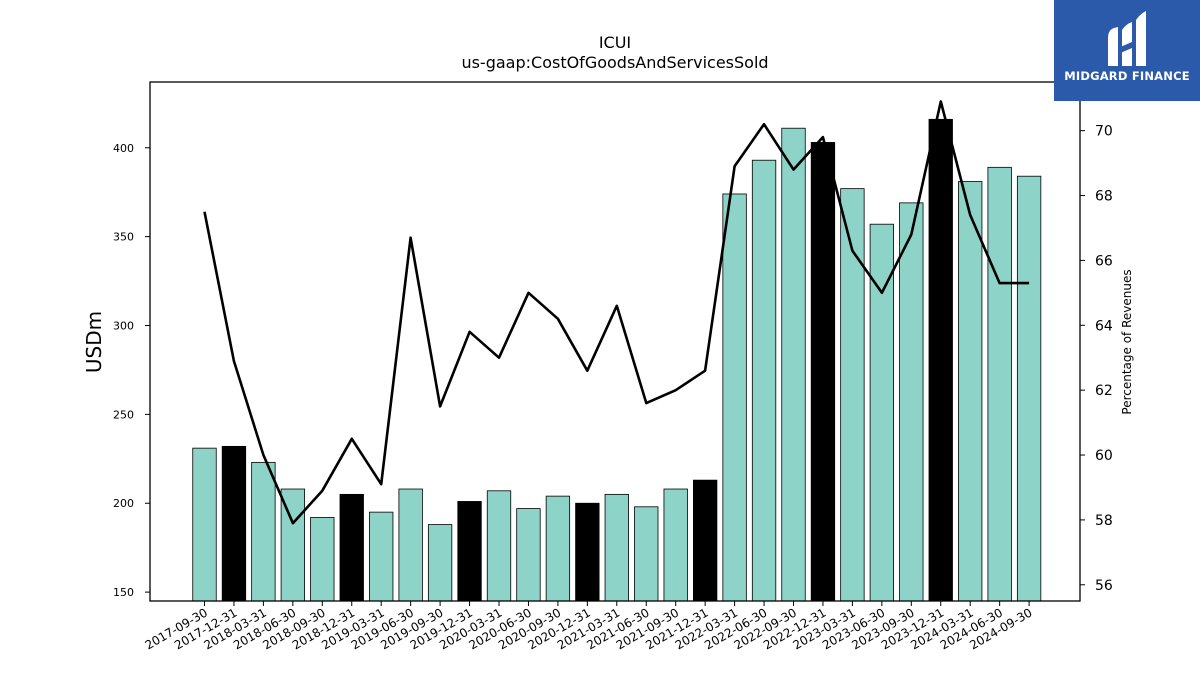 The width and height of the screenshot is (1200, 675). I want to click on y2-tick-label: 66, so click(1104, 261).